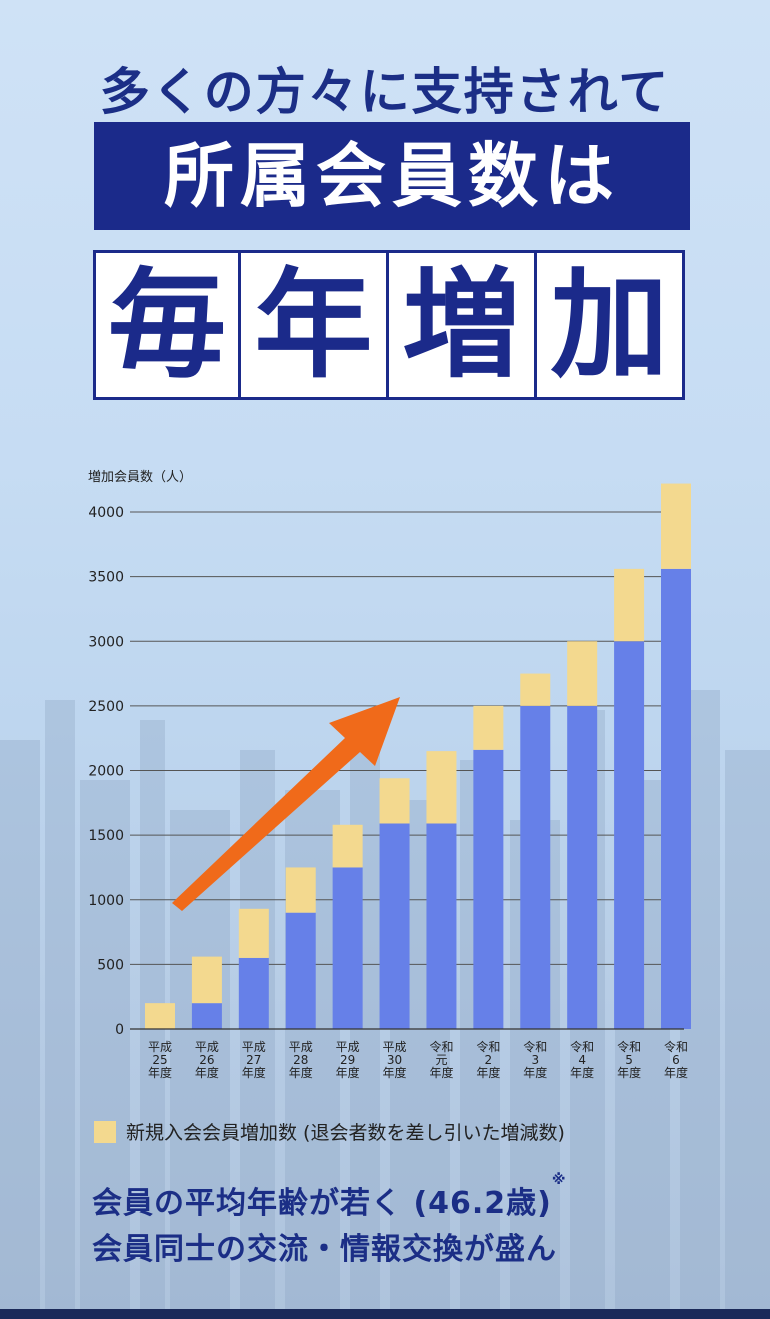 This screenshot has height=1319, width=770. Describe the element at coordinates (140, 477) in the screenshot. I see `y-axis-label: 増加会員数（人）` at that location.